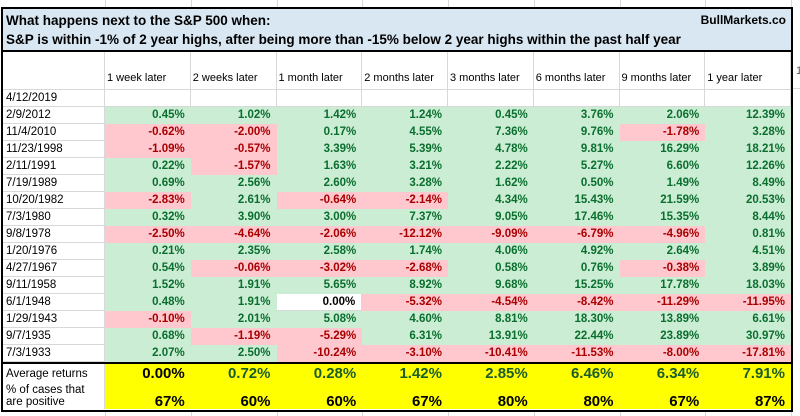 The height and width of the screenshot is (416, 800). Describe the element at coordinates (491, 200) in the screenshot. I see `value-cell: 4.34%` at that location.